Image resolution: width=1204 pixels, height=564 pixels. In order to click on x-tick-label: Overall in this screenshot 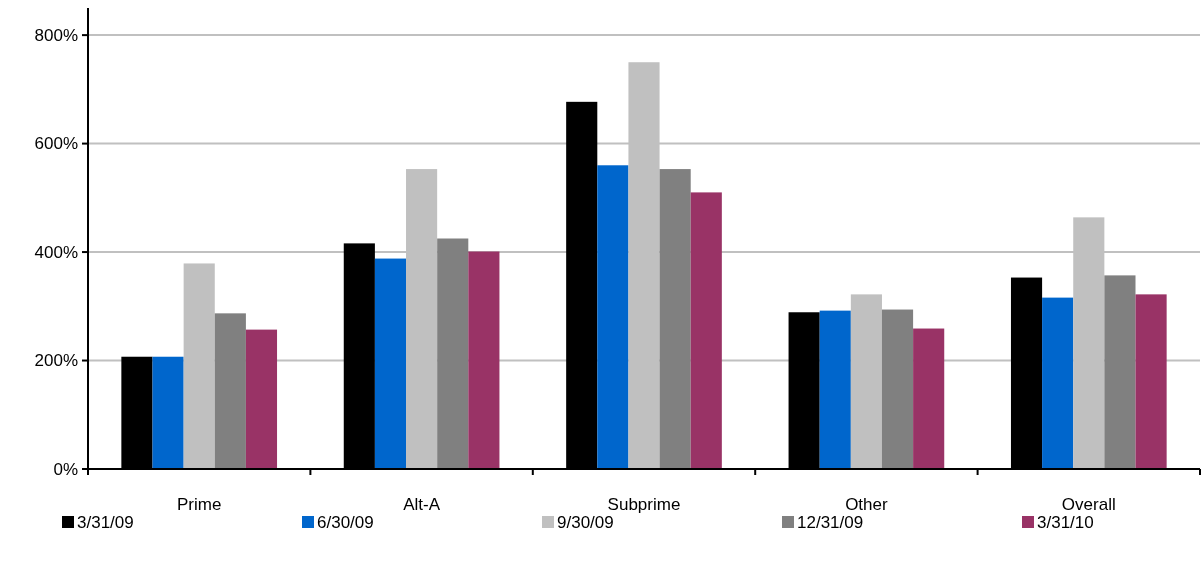, I will do `click(1088, 504)`.